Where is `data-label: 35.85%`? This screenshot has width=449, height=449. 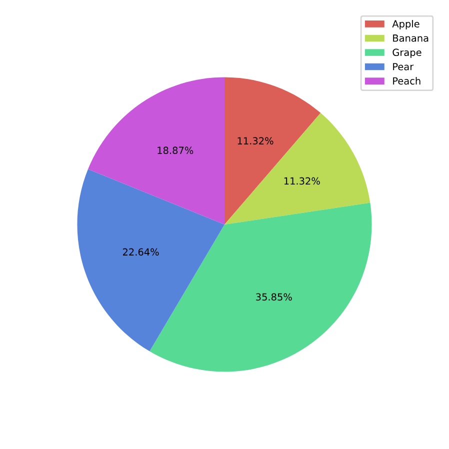
data-label: 35.85% is located at coordinates (274, 297).